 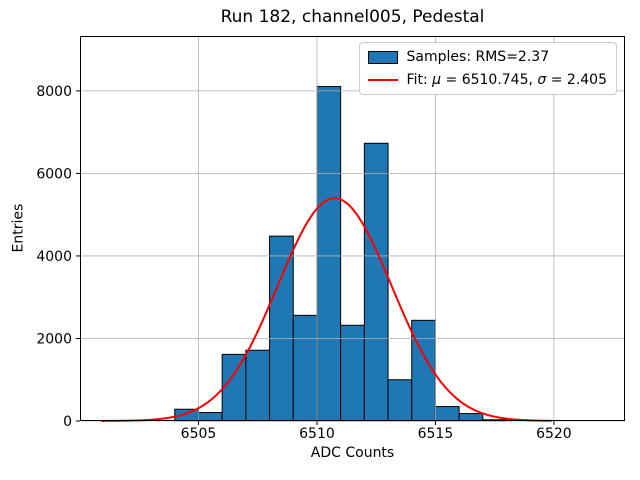 What do you see at coordinates (436, 434) in the screenshot?
I see `x-tick-label: 6515` at bounding box center [436, 434].